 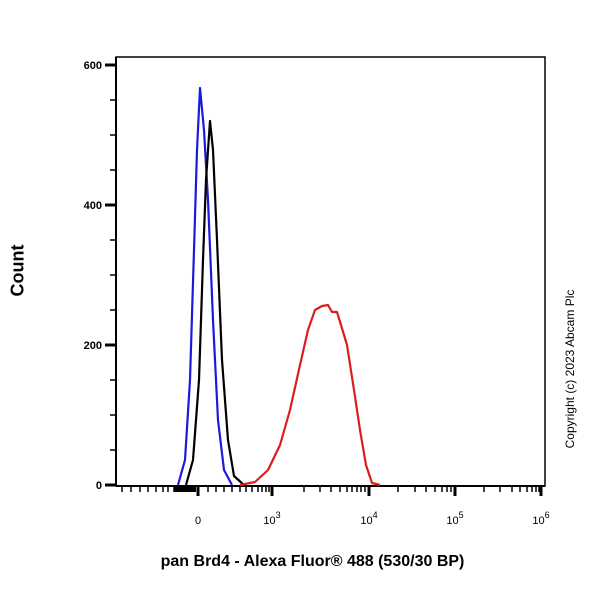 What do you see at coordinates (198, 521) in the screenshot?
I see `x-tick-label: 0` at bounding box center [198, 521].